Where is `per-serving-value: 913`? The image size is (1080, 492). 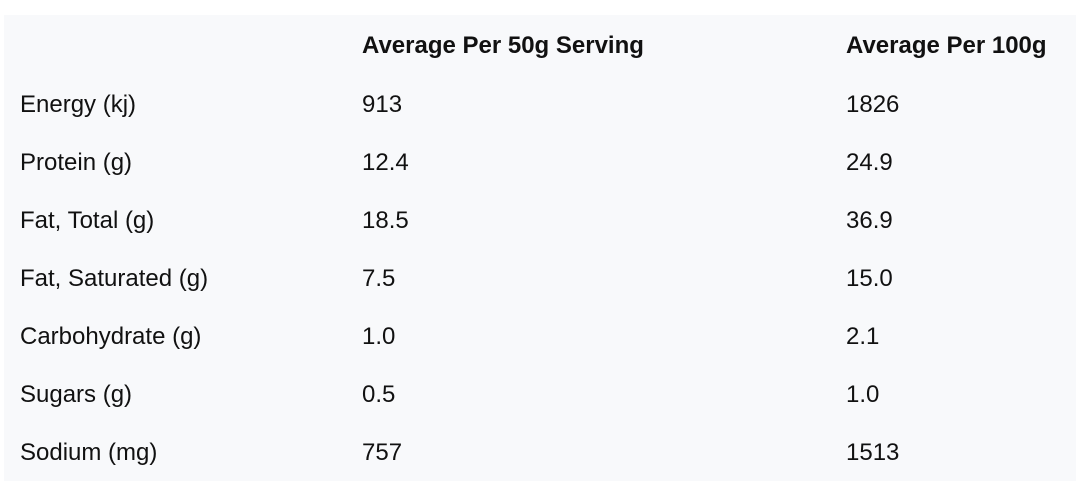 per-serving-value: 913 is located at coordinates (382, 104).